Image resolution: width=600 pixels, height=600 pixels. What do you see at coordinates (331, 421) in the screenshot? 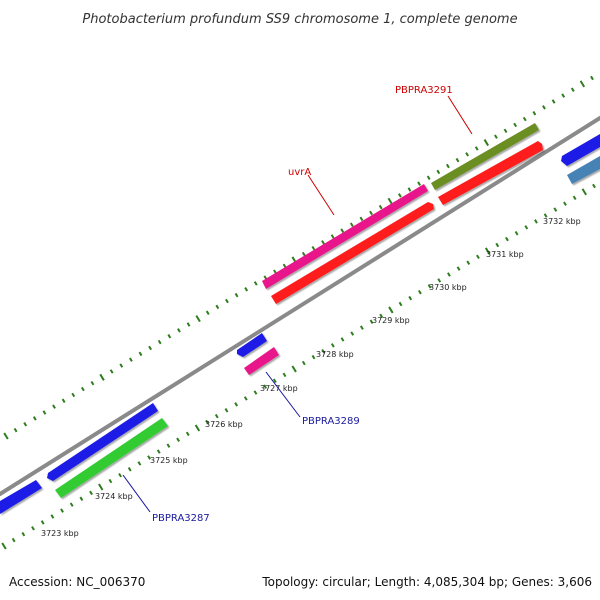
I see `gene-label-pbpra3289: PBPRA3289` at bounding box center [331, 421].